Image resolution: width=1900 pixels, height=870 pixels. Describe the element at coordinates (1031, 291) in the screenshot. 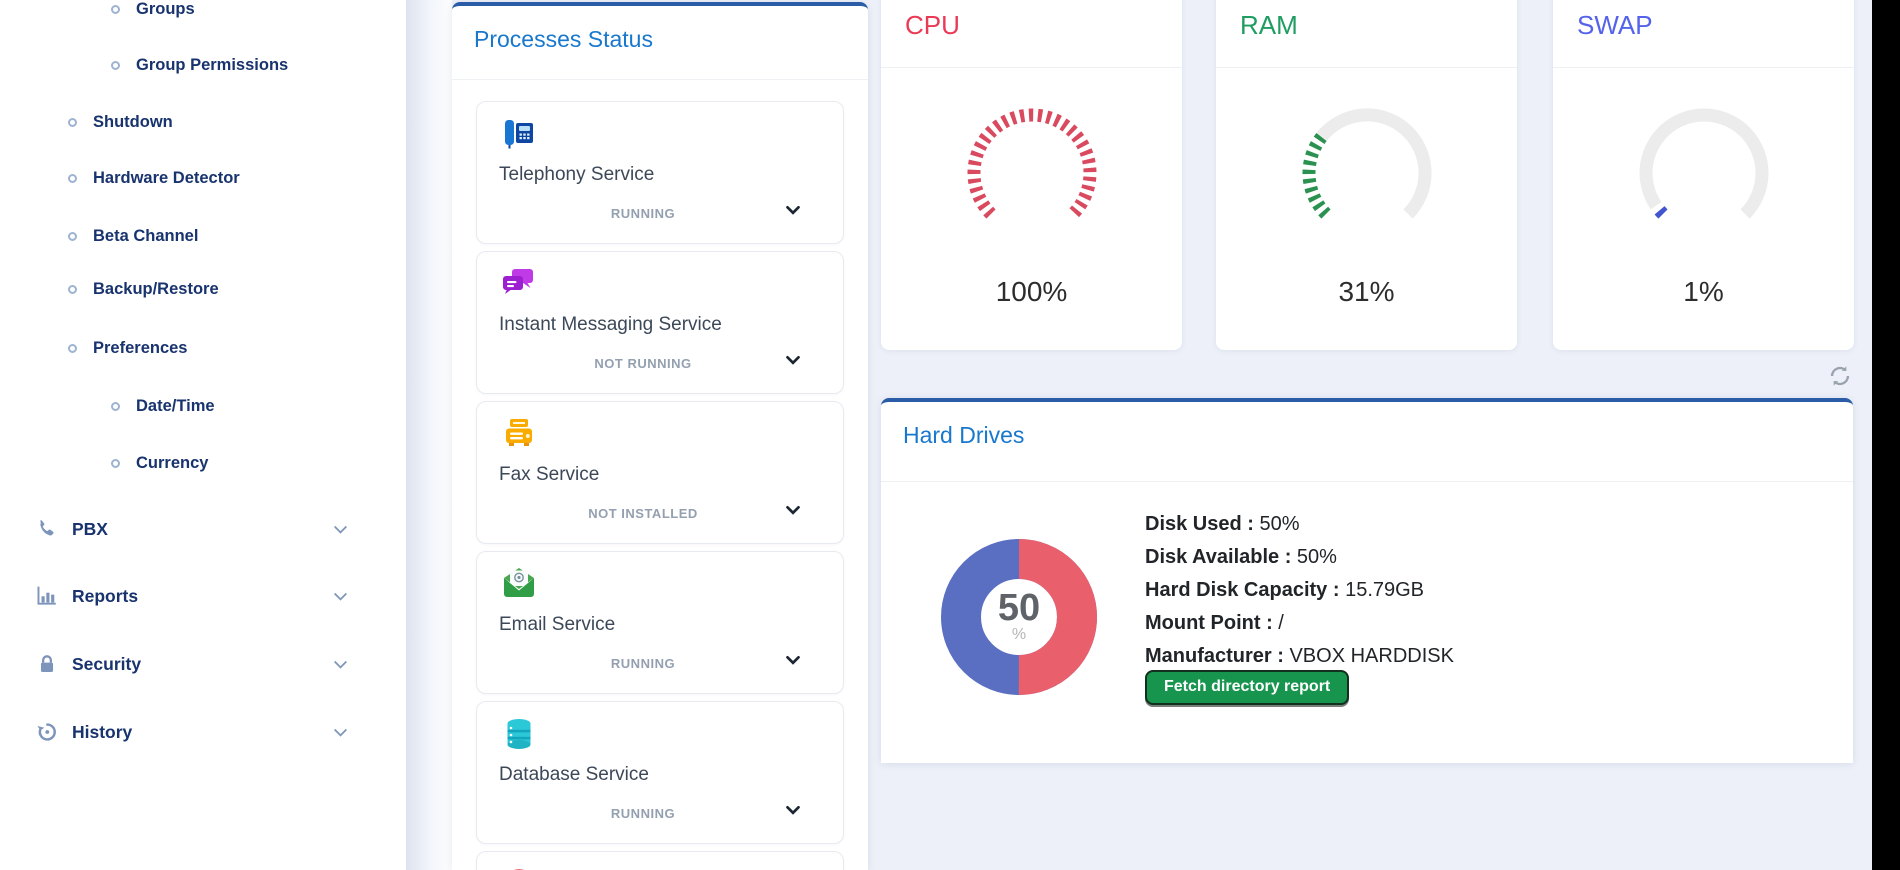

I see `gauge-value: 100%` at that location.